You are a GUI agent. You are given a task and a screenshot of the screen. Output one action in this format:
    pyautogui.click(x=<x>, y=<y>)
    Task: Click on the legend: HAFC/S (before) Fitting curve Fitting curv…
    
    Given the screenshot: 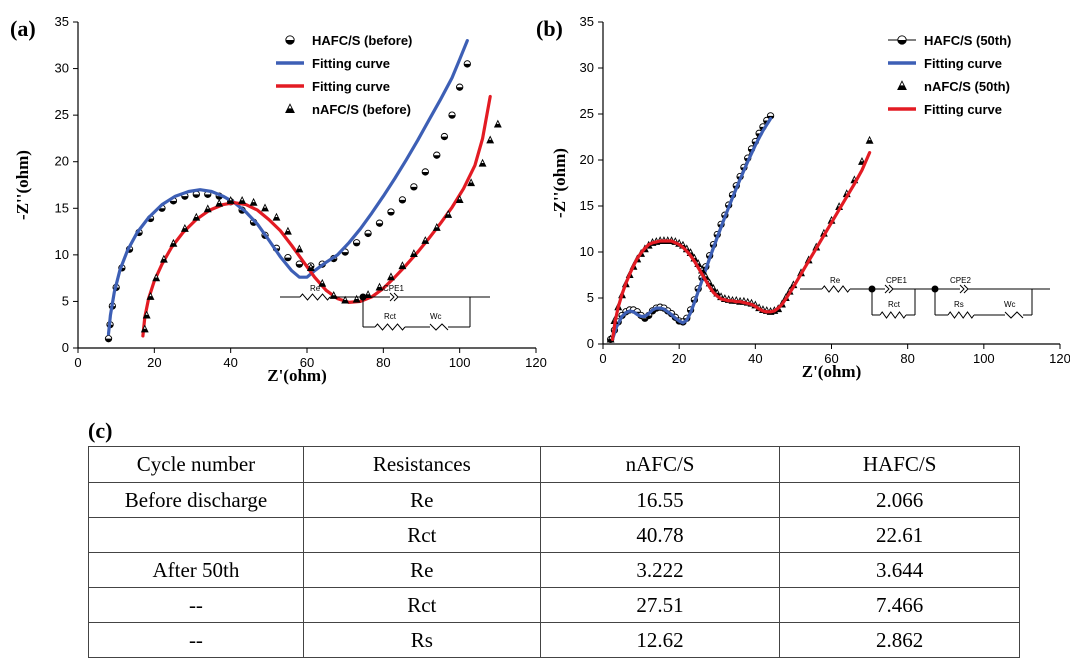 What is the action you would take?
    pyautogui.click(x=344, y=75)
    